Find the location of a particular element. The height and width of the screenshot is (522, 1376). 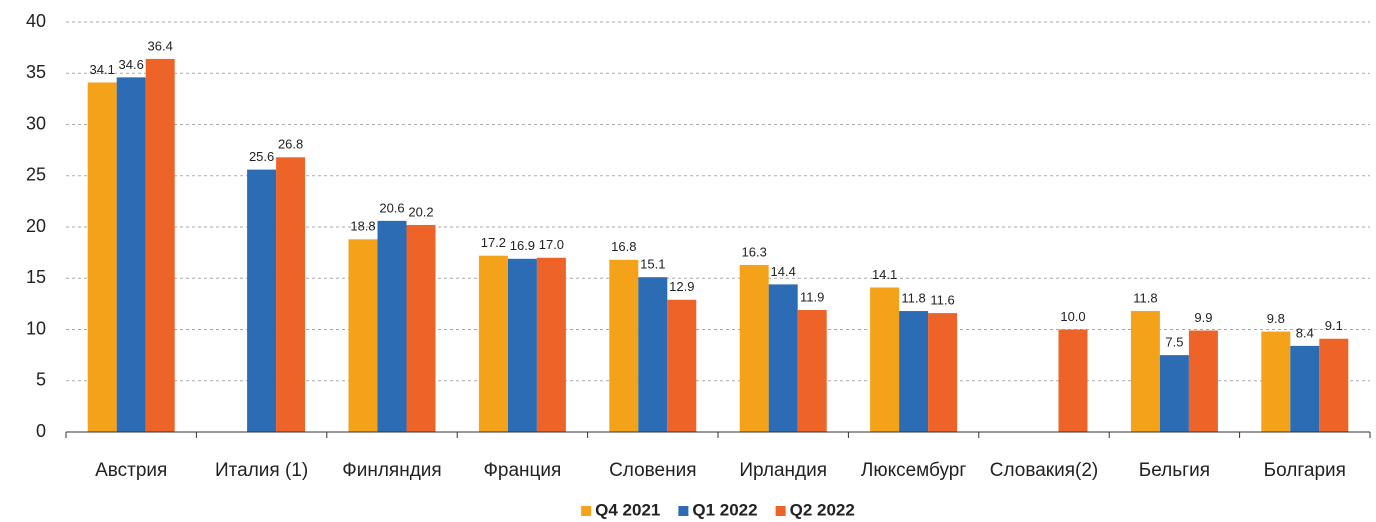

value-label: 9.8 is located at coordinates (1276, 318).